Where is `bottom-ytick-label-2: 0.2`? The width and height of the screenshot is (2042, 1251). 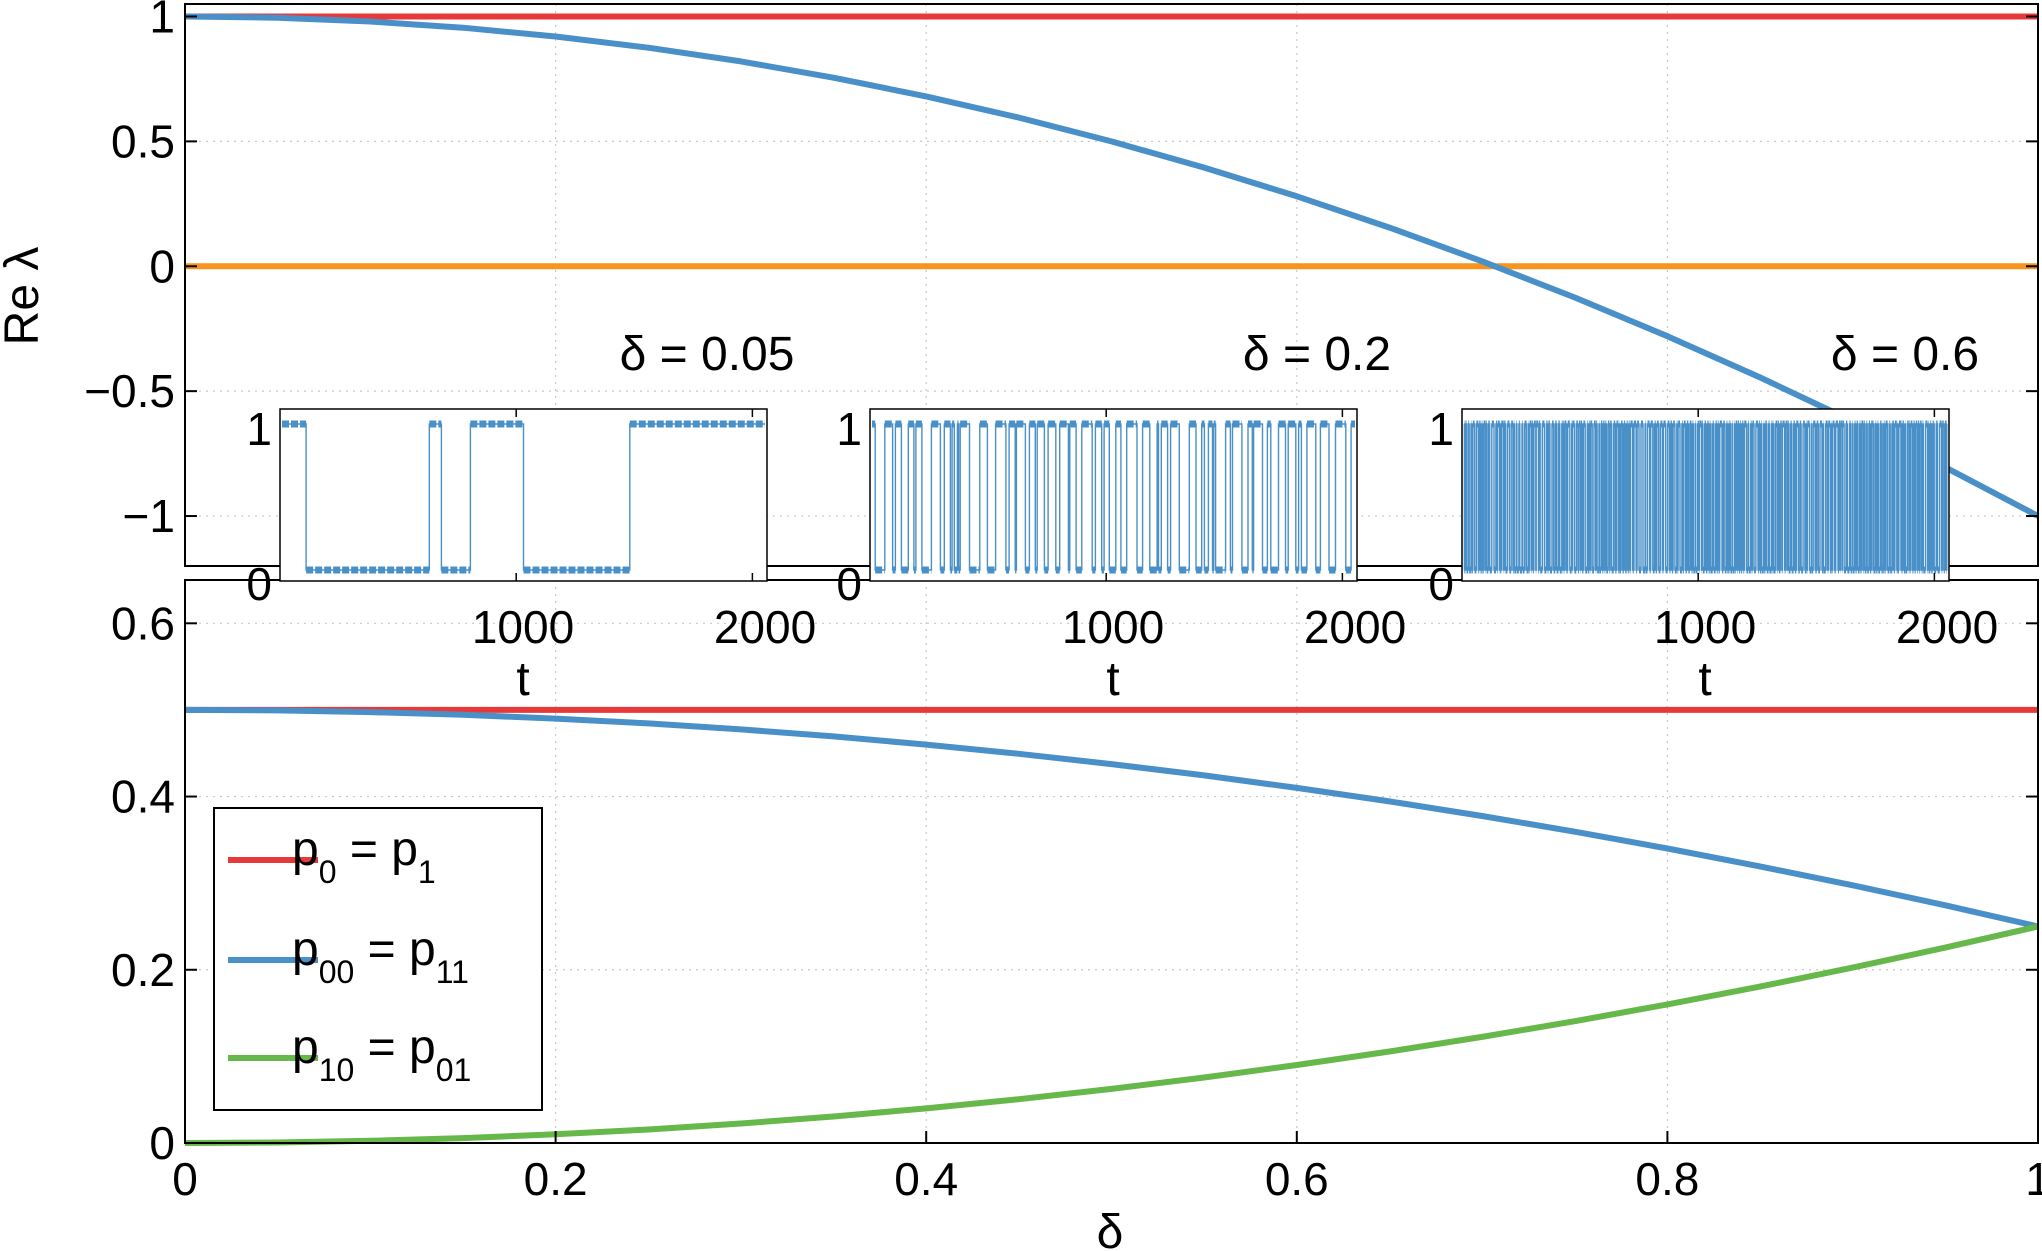
bottom-ytick-label-2: 0.2 is located at coordinates (143, 970).